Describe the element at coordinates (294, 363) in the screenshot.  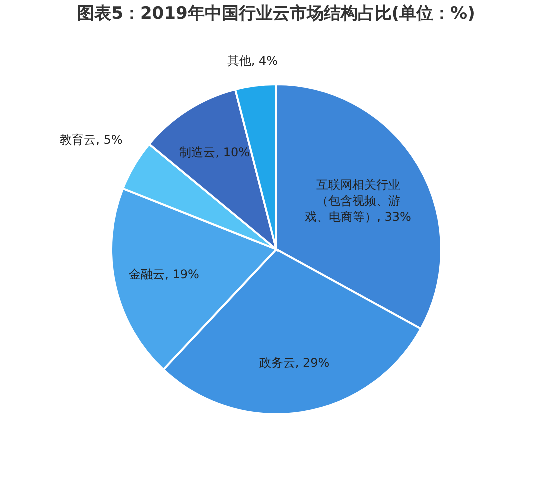
I see `slice-label: 政务云, 29%` at that location.